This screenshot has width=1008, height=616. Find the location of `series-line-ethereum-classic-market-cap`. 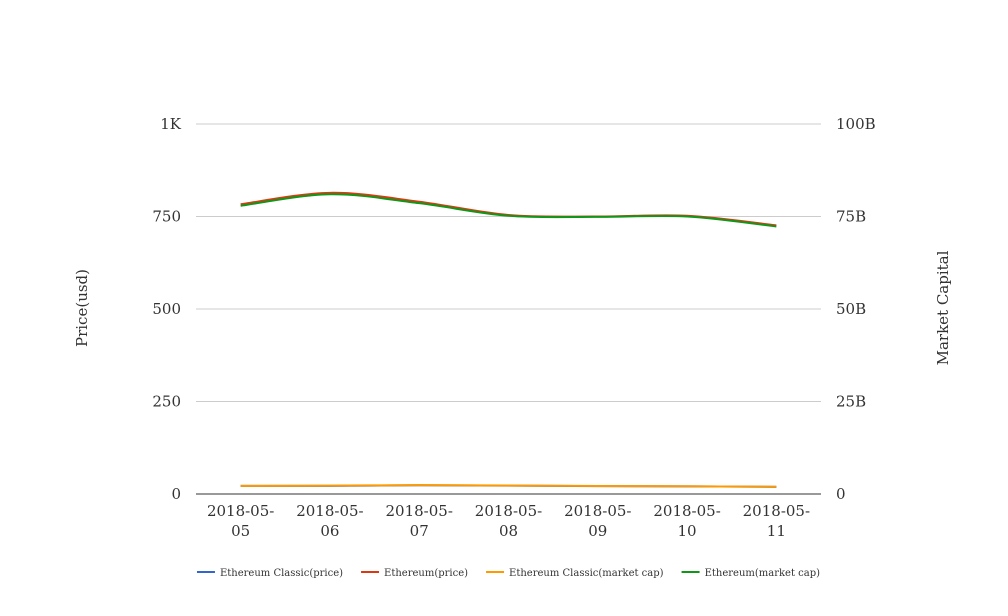

series-line-ethereum-classic-market-cap is located at coordinates (508, 486).